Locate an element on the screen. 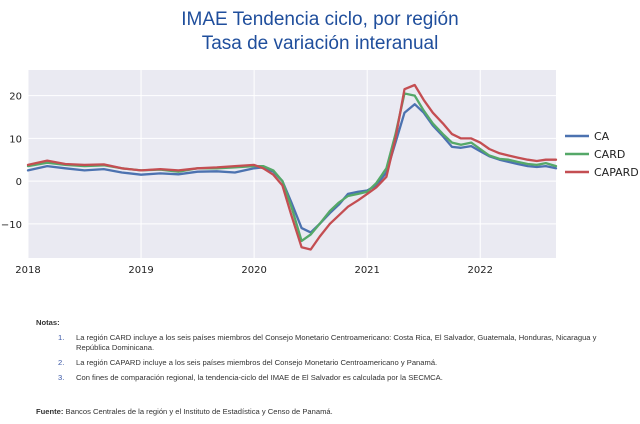 The image size is (640, 424). notes-heading: Notas: is located at coordinates (48, 322).